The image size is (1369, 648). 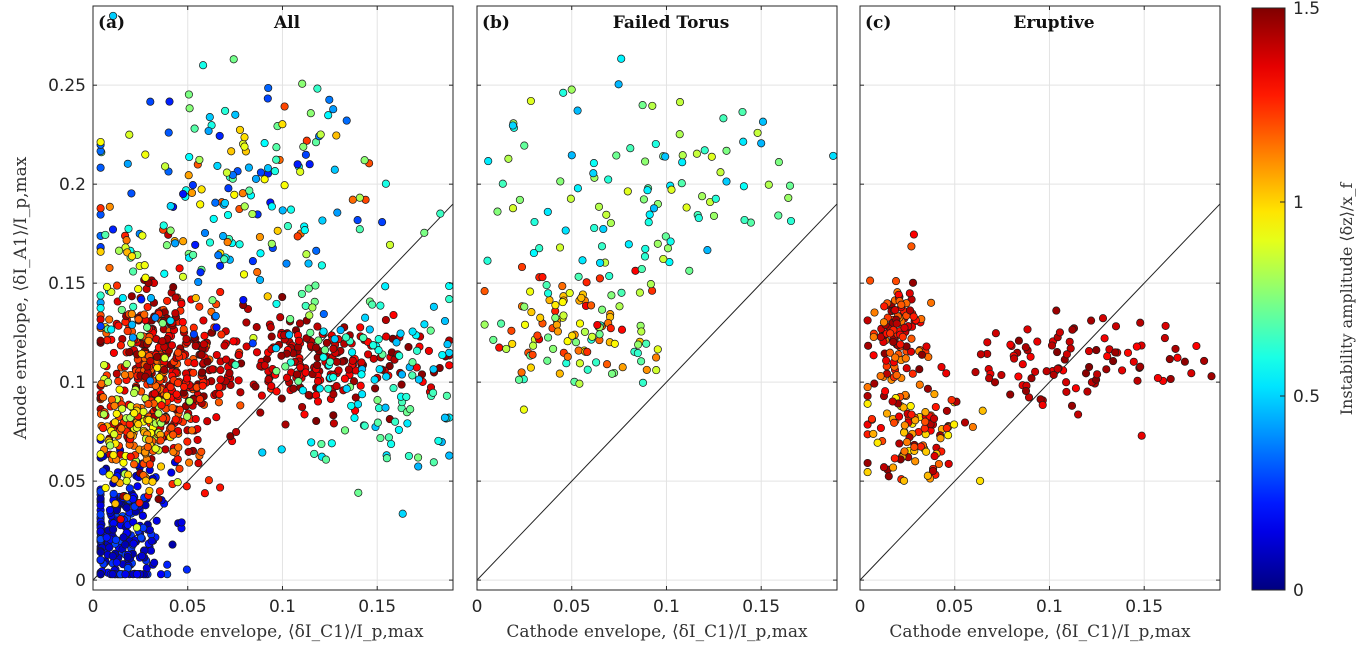 I want to click on panel-title: Eruptive, so click(x=1053, y=23).